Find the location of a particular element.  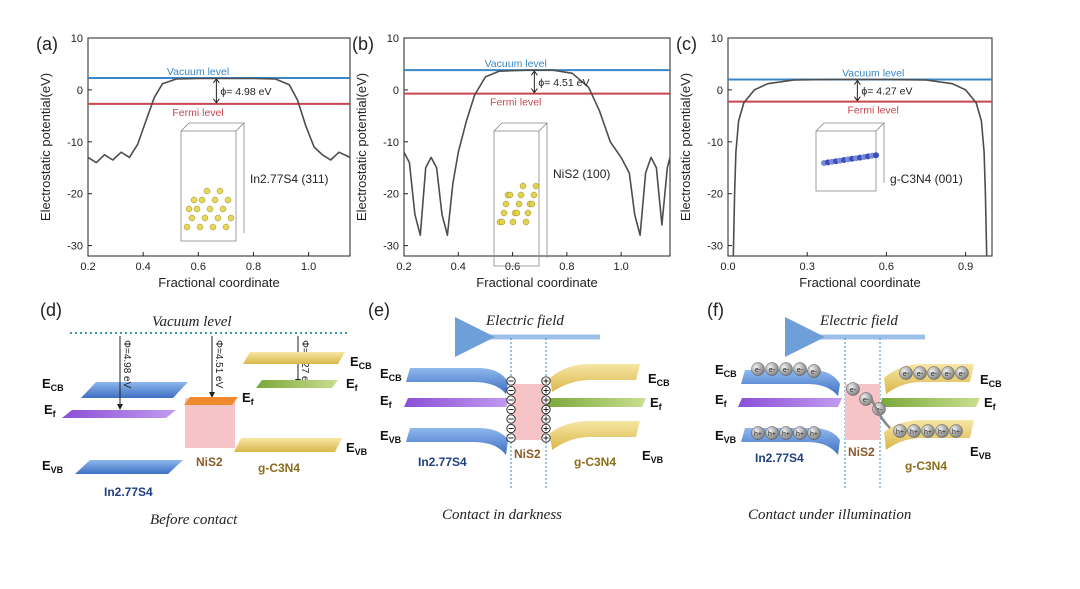

gcn-vb-band-e is located at coordinates (595, 435).